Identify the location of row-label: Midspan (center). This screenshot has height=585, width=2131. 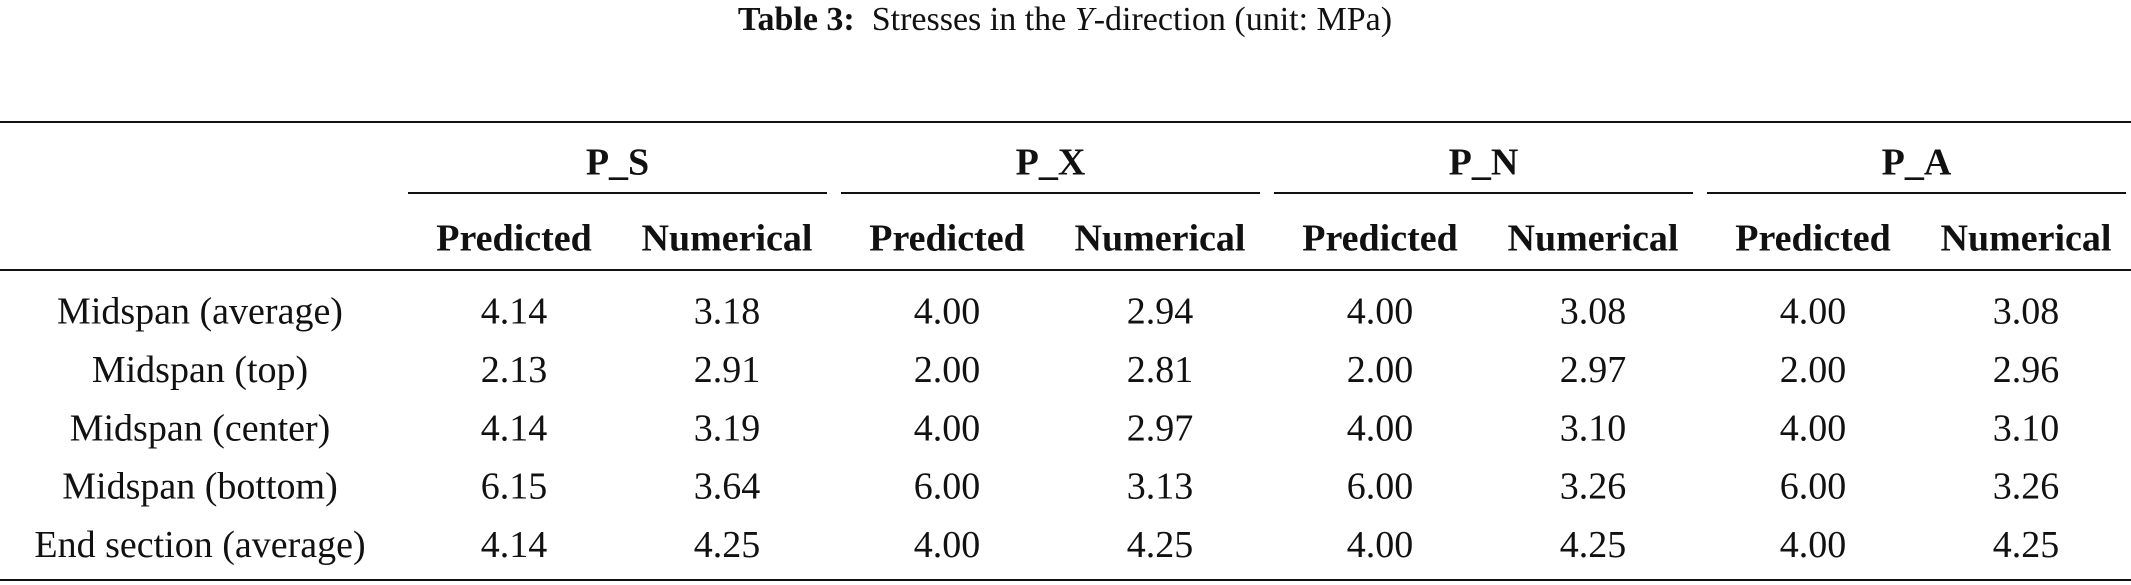
(200, 428).